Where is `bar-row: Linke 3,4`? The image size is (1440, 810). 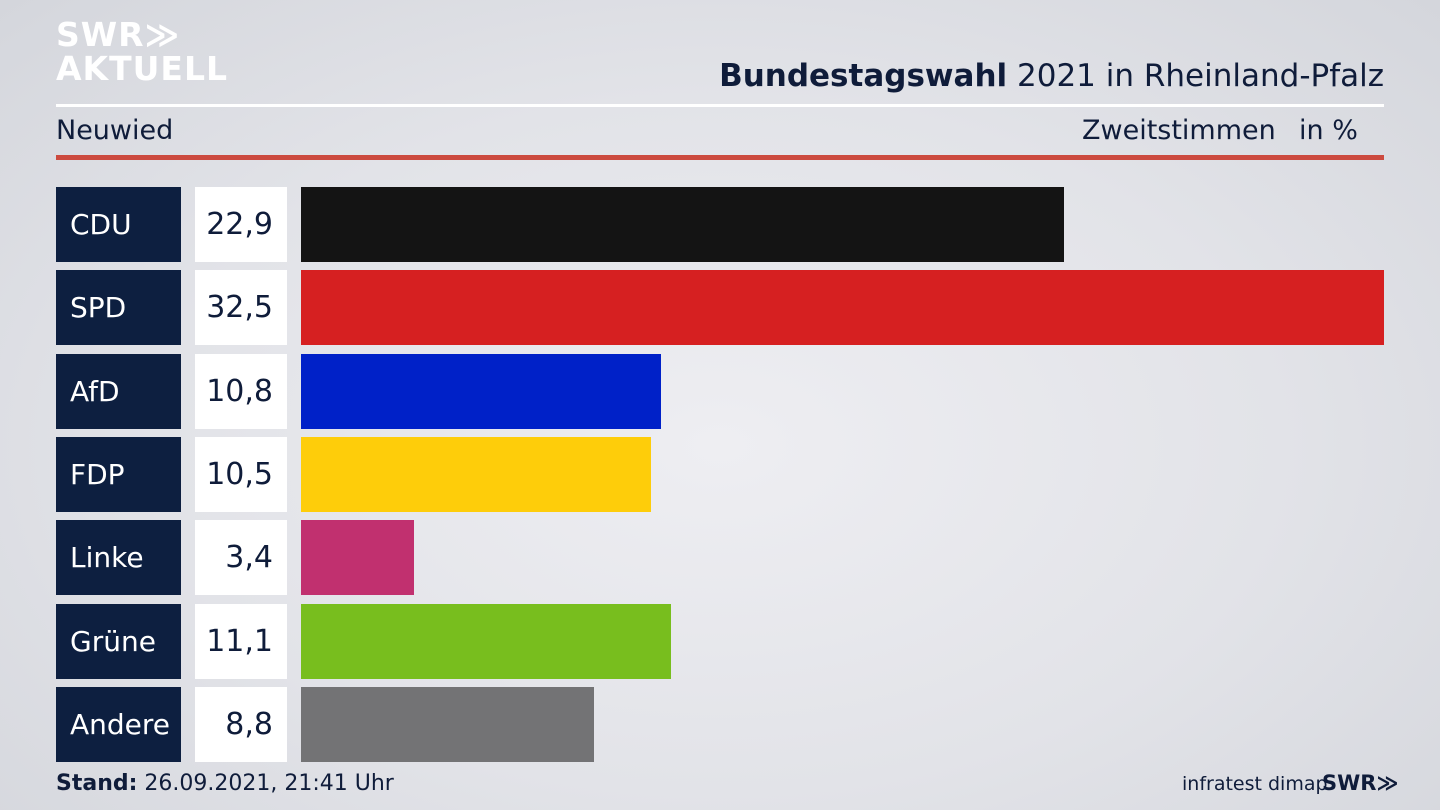 bar-row: Linke 3,4 is located at coordinates (720, 558).